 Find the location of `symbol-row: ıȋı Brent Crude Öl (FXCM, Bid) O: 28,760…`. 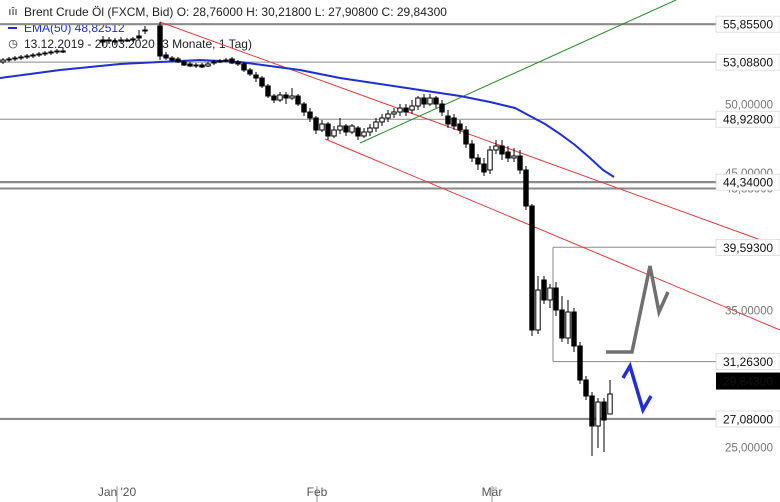

symbol-row: ıȋı Brent Crude Öl (FXCM, Bid) O: 28,760… is located at coordinates (226, 12).